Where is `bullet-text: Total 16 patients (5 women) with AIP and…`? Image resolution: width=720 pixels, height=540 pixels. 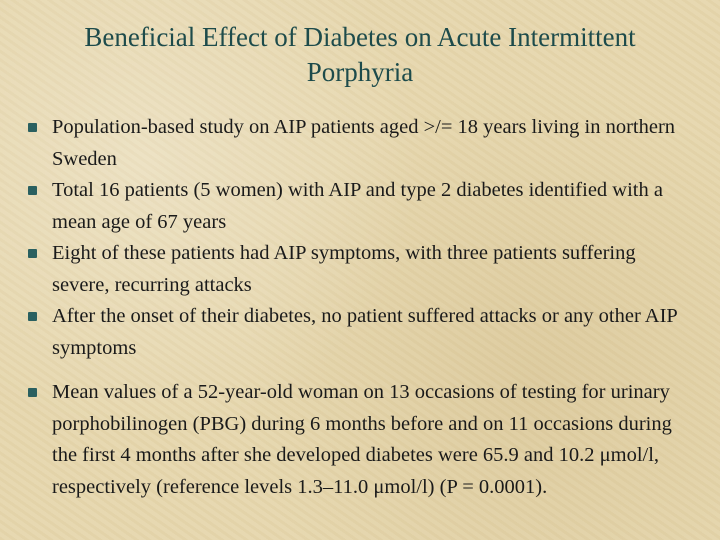 bullet-text: Total 16 patients (5 women) with AIP and… is located at coordinates (357, 206).